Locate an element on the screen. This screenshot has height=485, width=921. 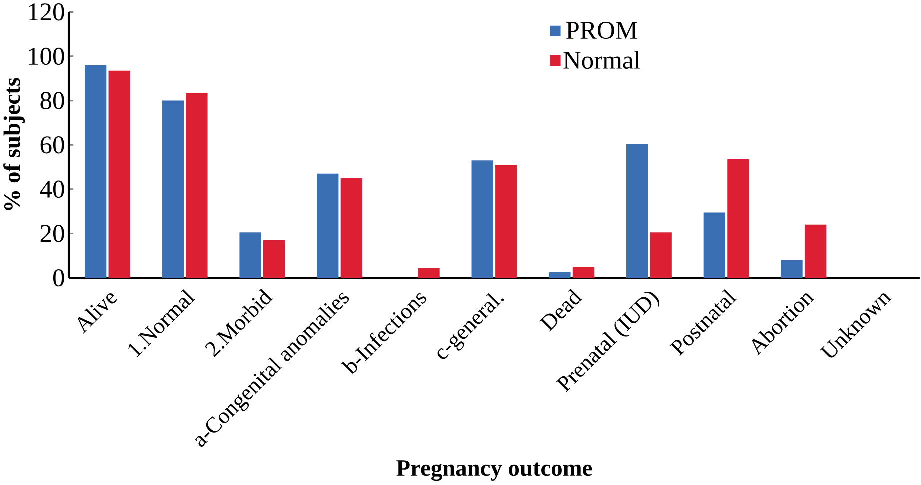
x-axis-title: Pregnancy outcome is located at coordinates (494, 471).